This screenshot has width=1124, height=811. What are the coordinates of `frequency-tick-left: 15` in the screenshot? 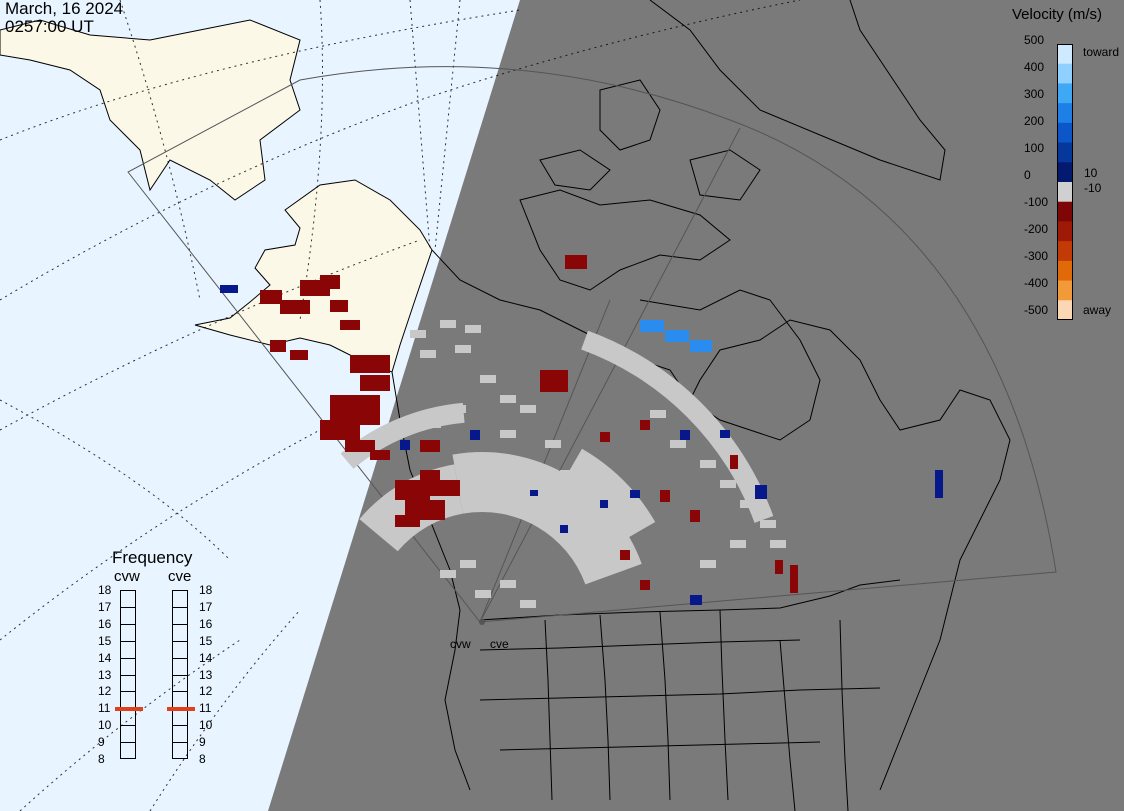 It's located at (105, 640).